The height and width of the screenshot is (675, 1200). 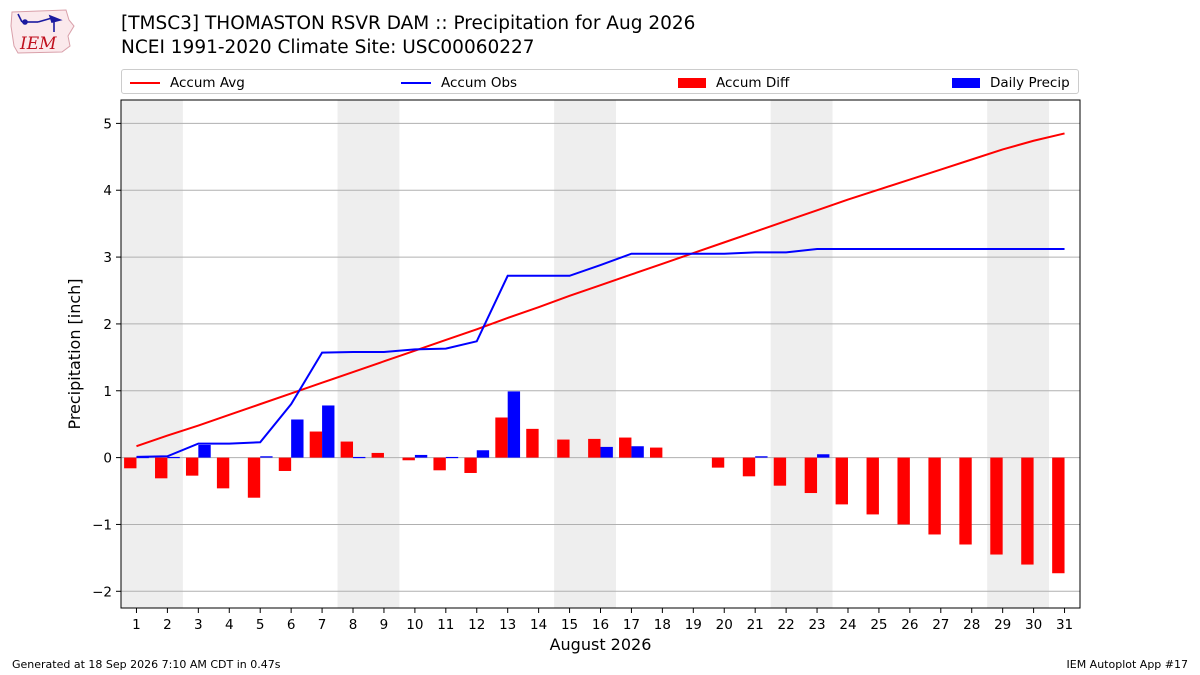 What do you see at coordinates (600, 625) in the screenshot?
I see `xtick-label-16: 16` at bounding box center [600, 625].